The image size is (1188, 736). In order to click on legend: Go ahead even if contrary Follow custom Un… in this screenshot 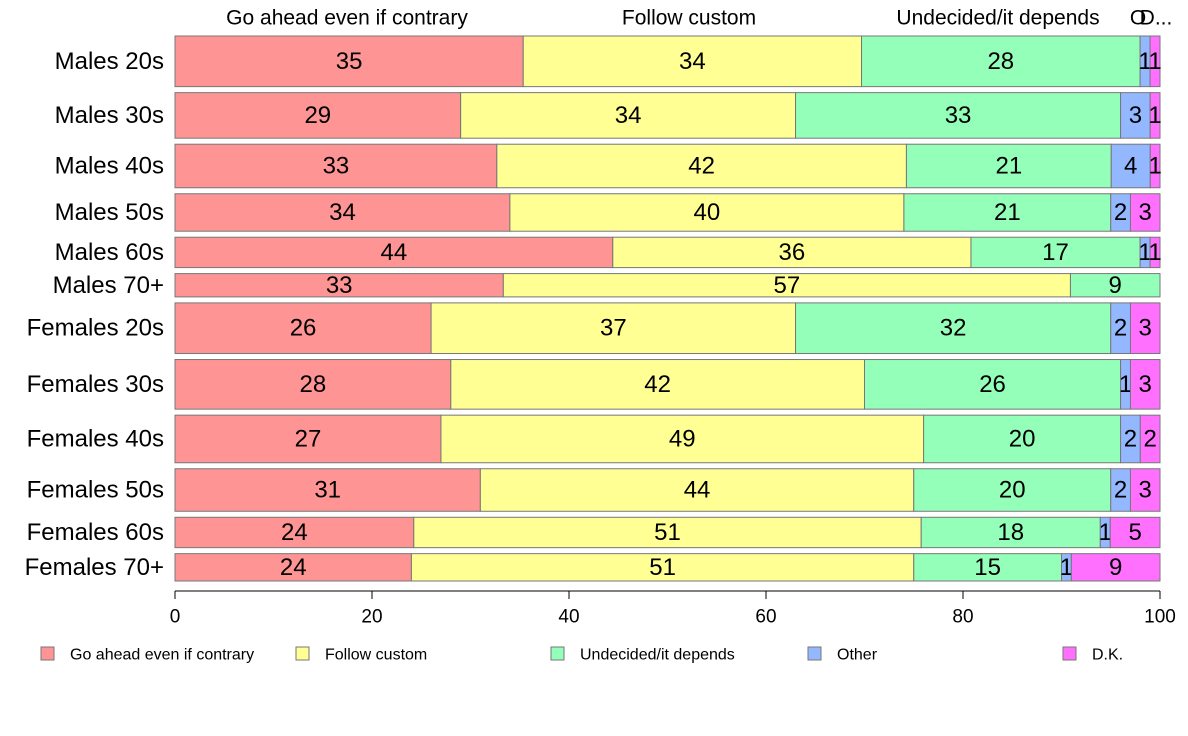, I will do `click(581, 655)`.